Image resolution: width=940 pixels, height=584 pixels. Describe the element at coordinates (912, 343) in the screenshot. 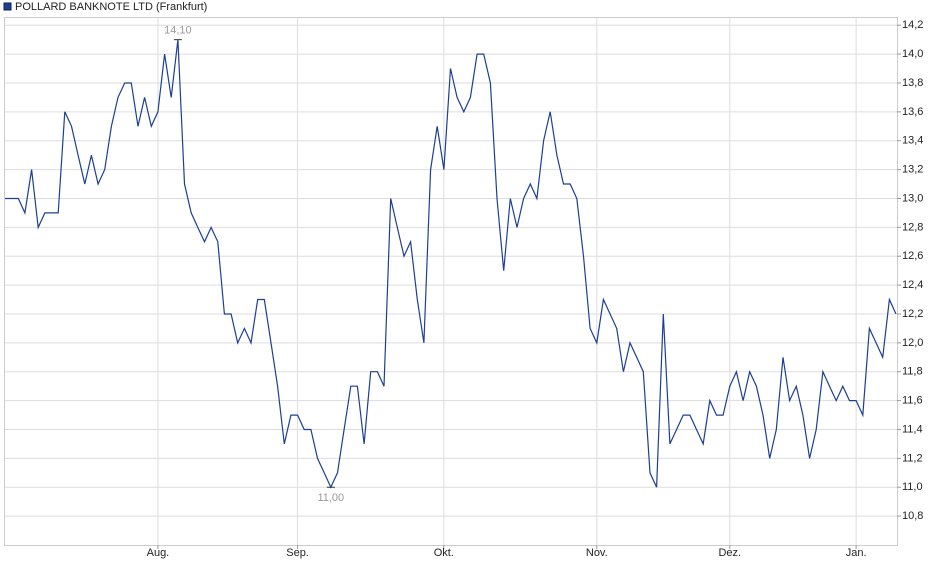

I see `y-tick-label: 12,0` at that location.